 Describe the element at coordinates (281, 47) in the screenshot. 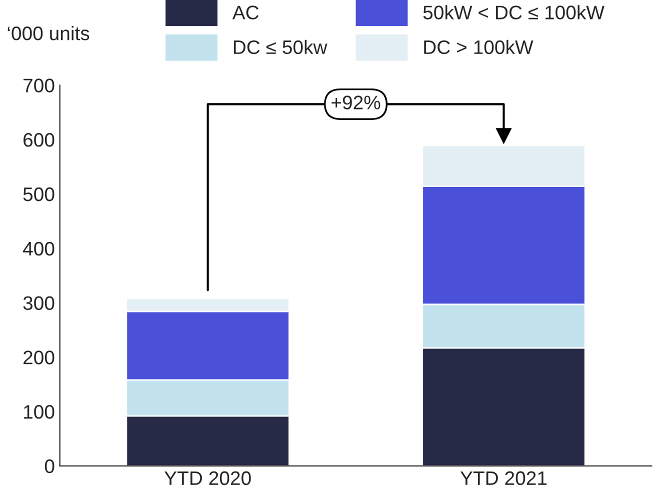

I see `legend-label: DC ≤ 50kw` at that location.